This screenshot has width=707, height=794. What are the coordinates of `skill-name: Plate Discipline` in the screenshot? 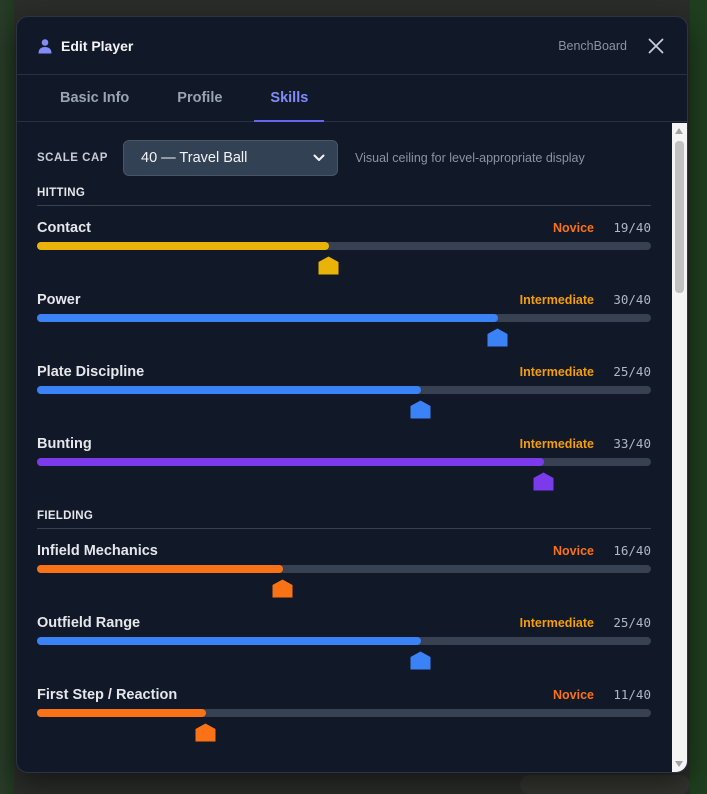 It's located at (91, 372).